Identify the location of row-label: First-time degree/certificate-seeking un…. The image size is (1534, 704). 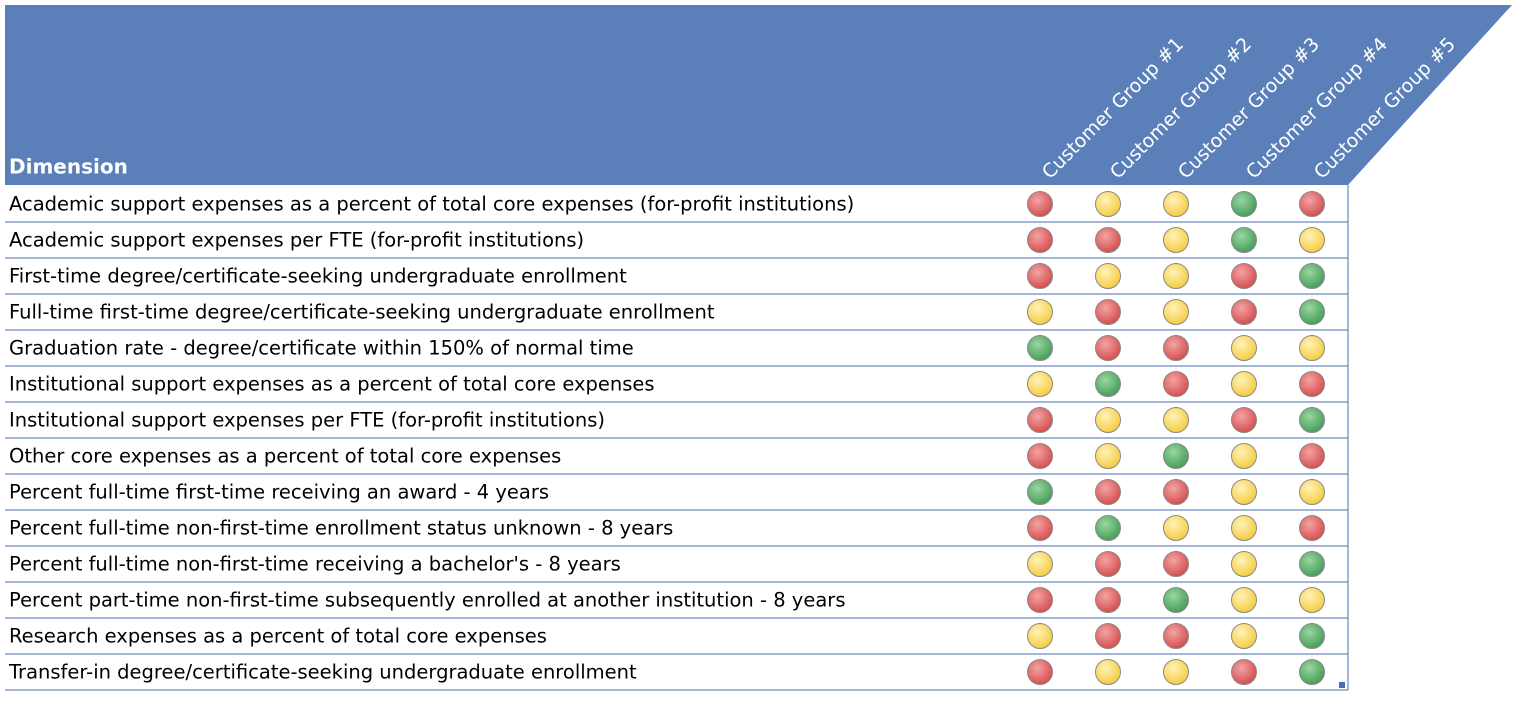
(318, 276).